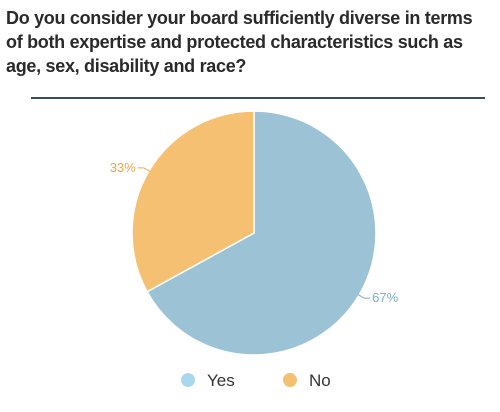 This screenshot has height=412, width=500. I want to click on data-label-no: 33%, so click(123, 167).